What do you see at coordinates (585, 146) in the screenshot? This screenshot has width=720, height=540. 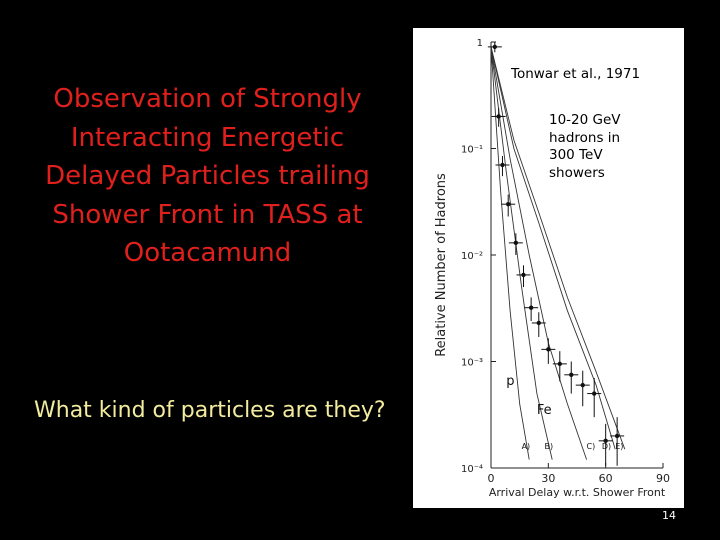 I see `chart-annotation: 10-20 GeV hadrons in 300 TeV showers` at bounding box center [585, 146].